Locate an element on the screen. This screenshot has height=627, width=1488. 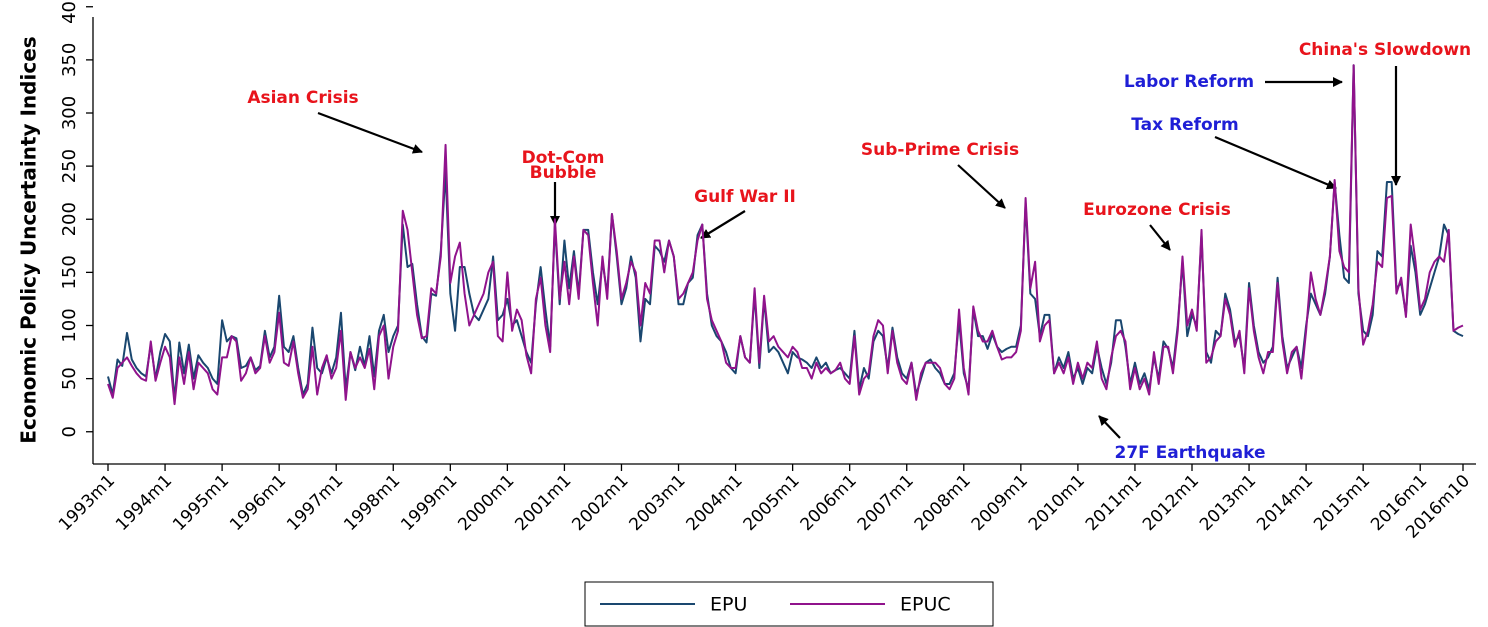
y-tick-label: 150 is located at coordinates (69, 272).